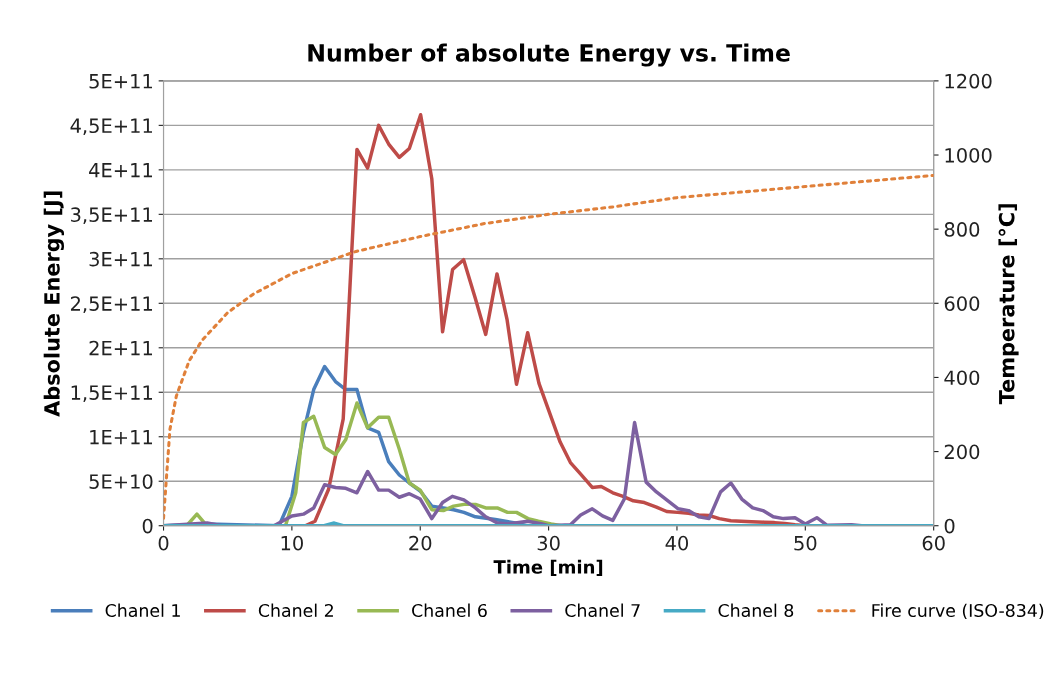 This screenshot has width=1055, height=674. Describe the element at coordinates (295, 610) in the screenshot. I see `legend-label: Chanel 2` at that location.